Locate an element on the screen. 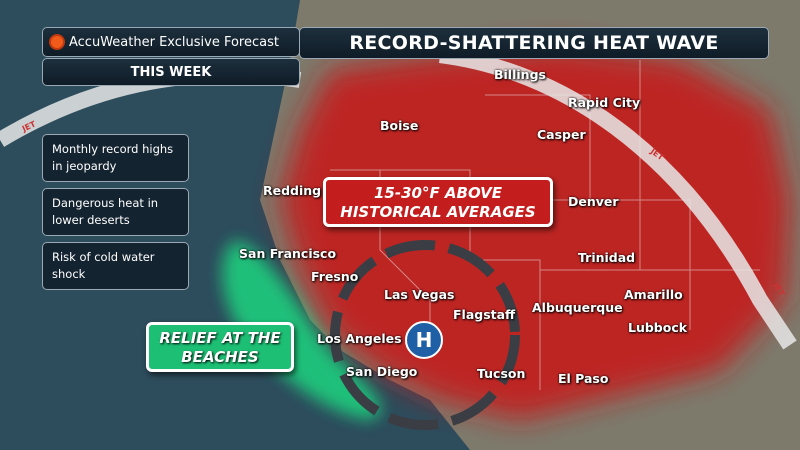 Image resolution: width=800 pixels, height=450 pixels. city-label: Los Angeles is located at coordinates (359, 338).